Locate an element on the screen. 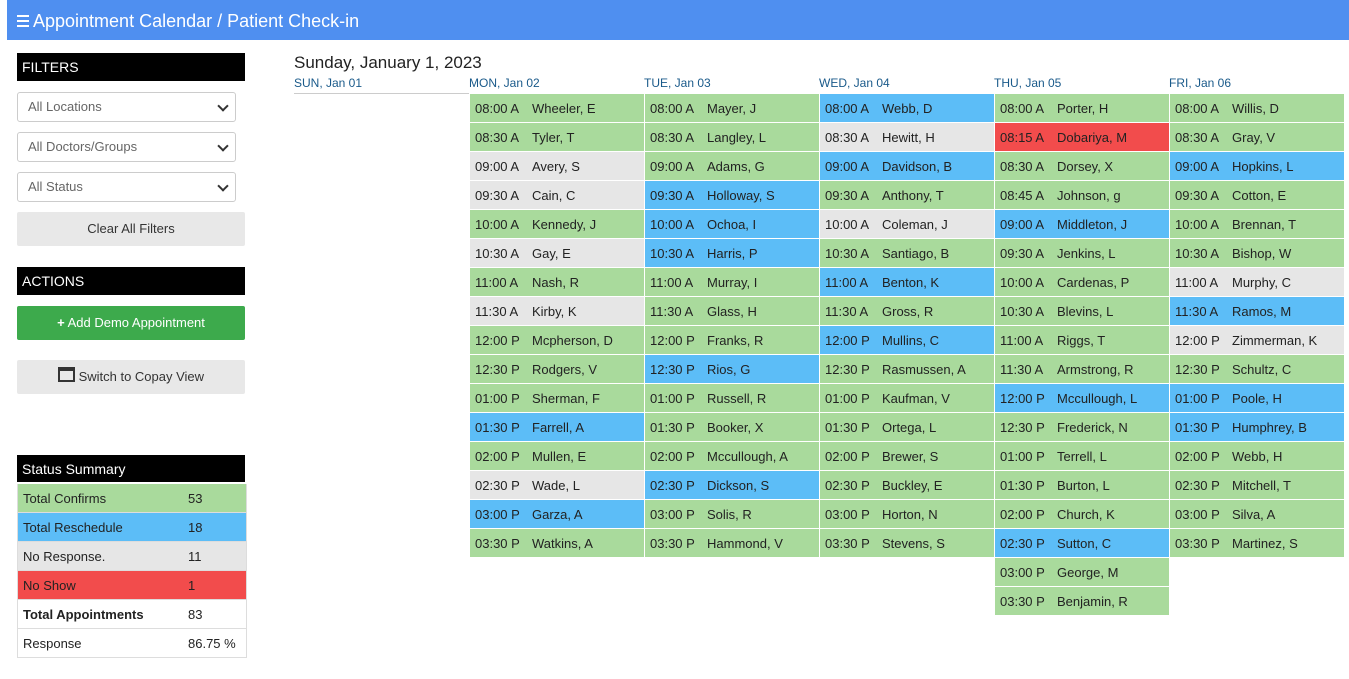  appointment-cell: 09:00 A Middleton, J is located at coordinates (1082, 224).